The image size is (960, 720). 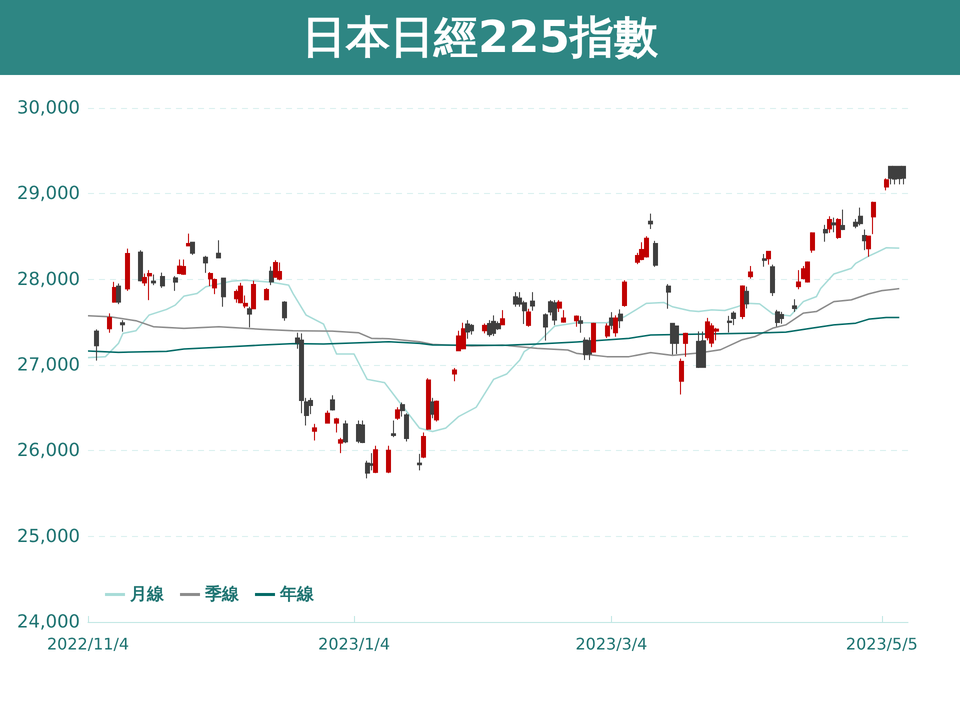 What do you see at coordinates (493, 335) in the screenshot?
I see `line-series` at bounding box center [493, 335].